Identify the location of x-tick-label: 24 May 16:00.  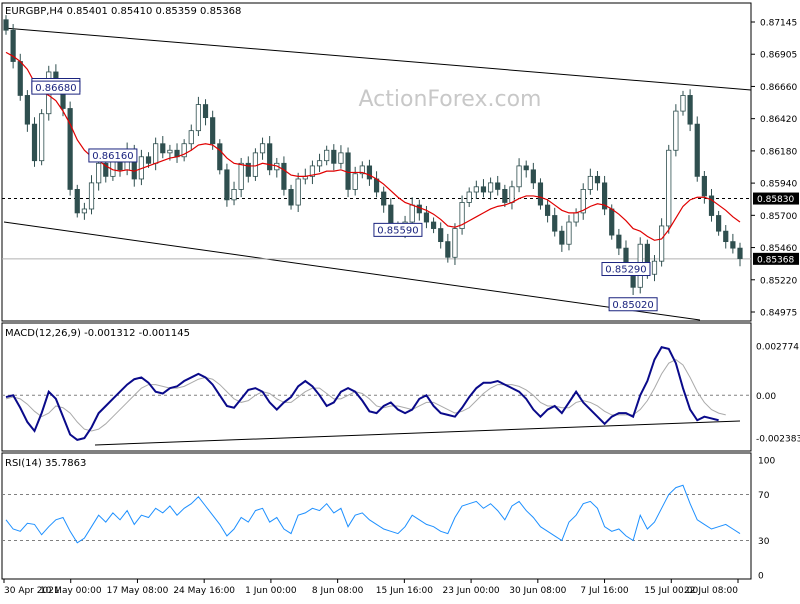
(204, 591).